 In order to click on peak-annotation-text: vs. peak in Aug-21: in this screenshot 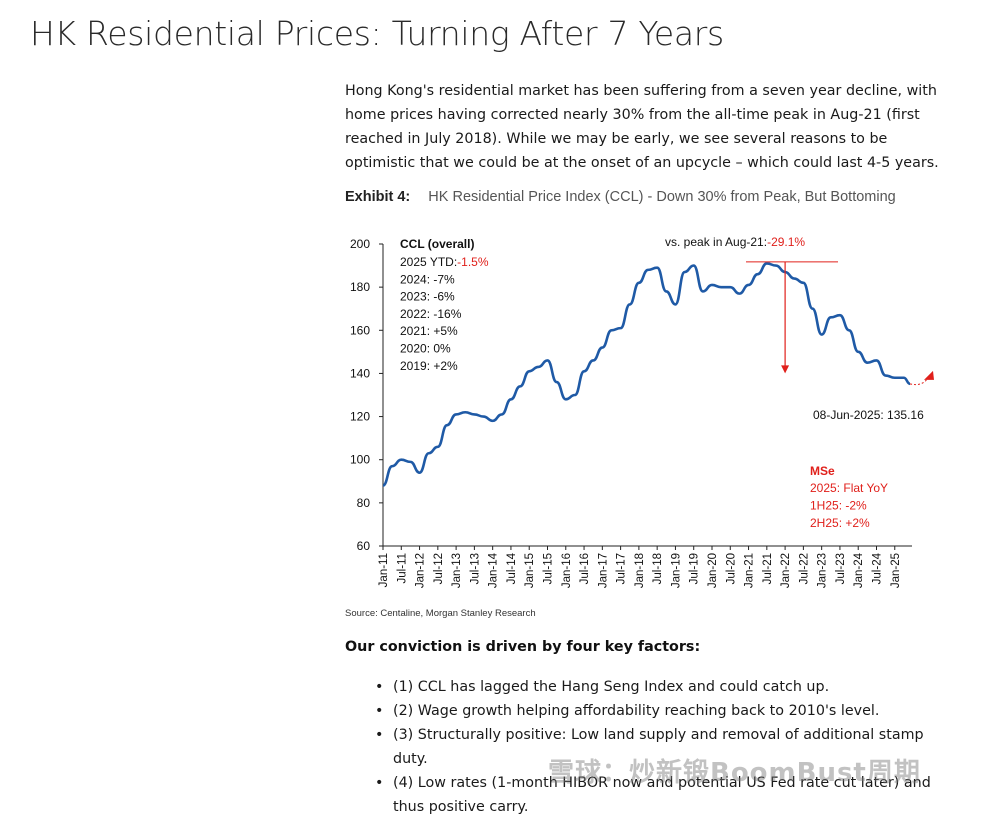, I will do `click(716, 242)`.